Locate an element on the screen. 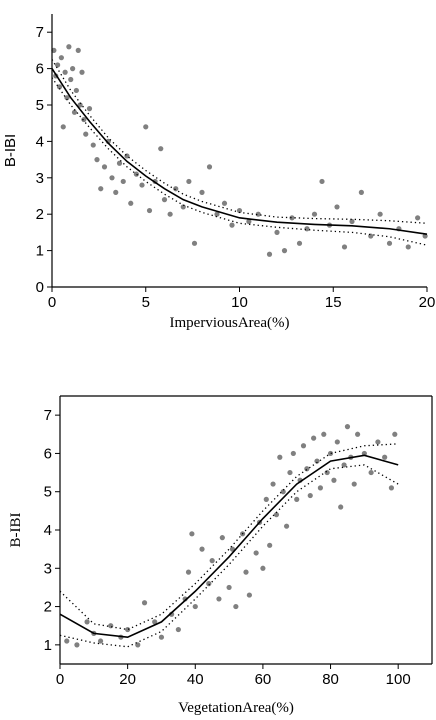 This screenshot has height=720, width=436. x-tick-label: 20 is located at coordinates (427, 302).